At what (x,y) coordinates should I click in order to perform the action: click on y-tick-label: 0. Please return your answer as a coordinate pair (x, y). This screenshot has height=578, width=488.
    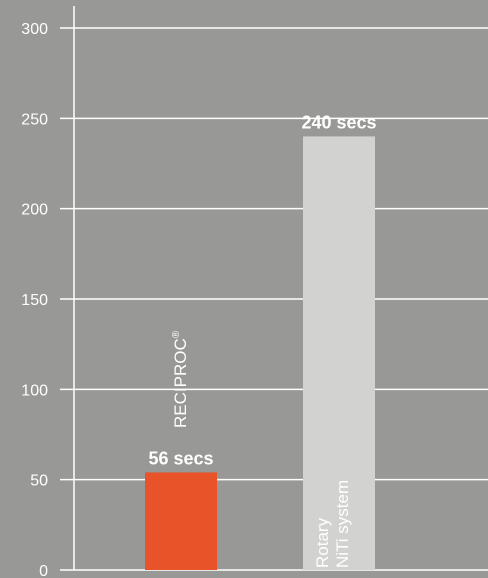
    Looking at the image, I should click on (43, 570).